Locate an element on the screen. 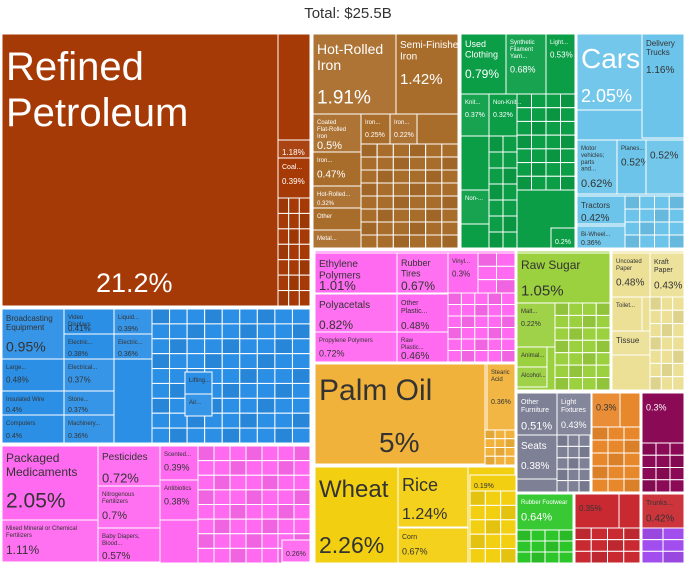 The height and width of the screenshot is (565, 696). cell-name: Iron is located at coordinates (408, 57).